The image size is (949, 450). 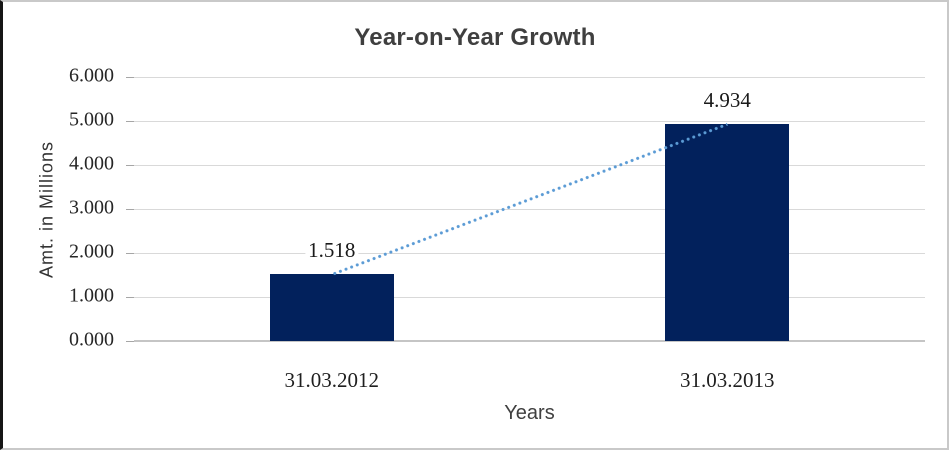 What do you see at coordinates (475, 37) in the screenshot?
I see `chart-title: Year-on-Year Growth` at bounding box center [475, 37].